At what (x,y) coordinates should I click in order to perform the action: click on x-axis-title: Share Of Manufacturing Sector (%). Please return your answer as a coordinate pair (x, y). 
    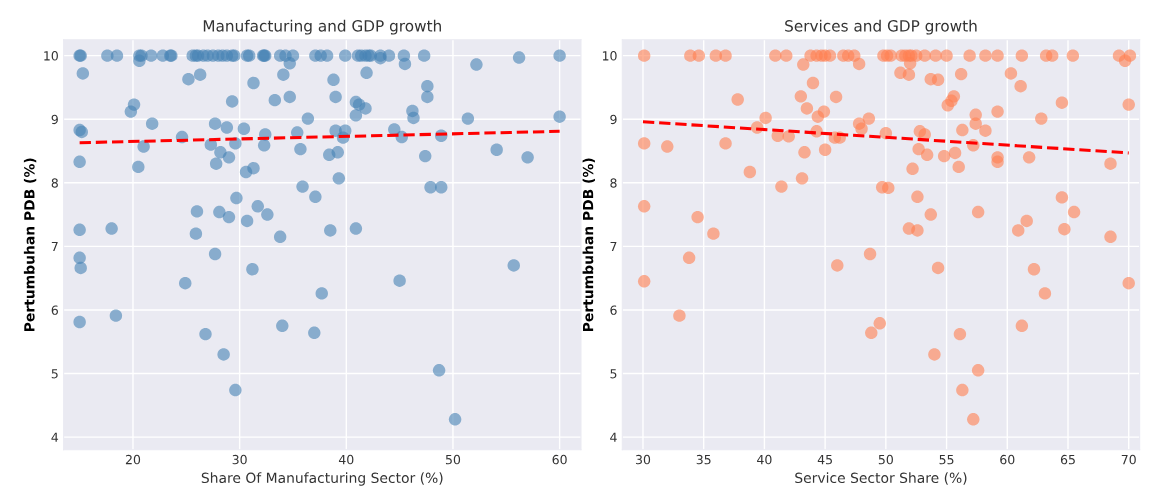
    Looking at the image, I should click on (322, 479).